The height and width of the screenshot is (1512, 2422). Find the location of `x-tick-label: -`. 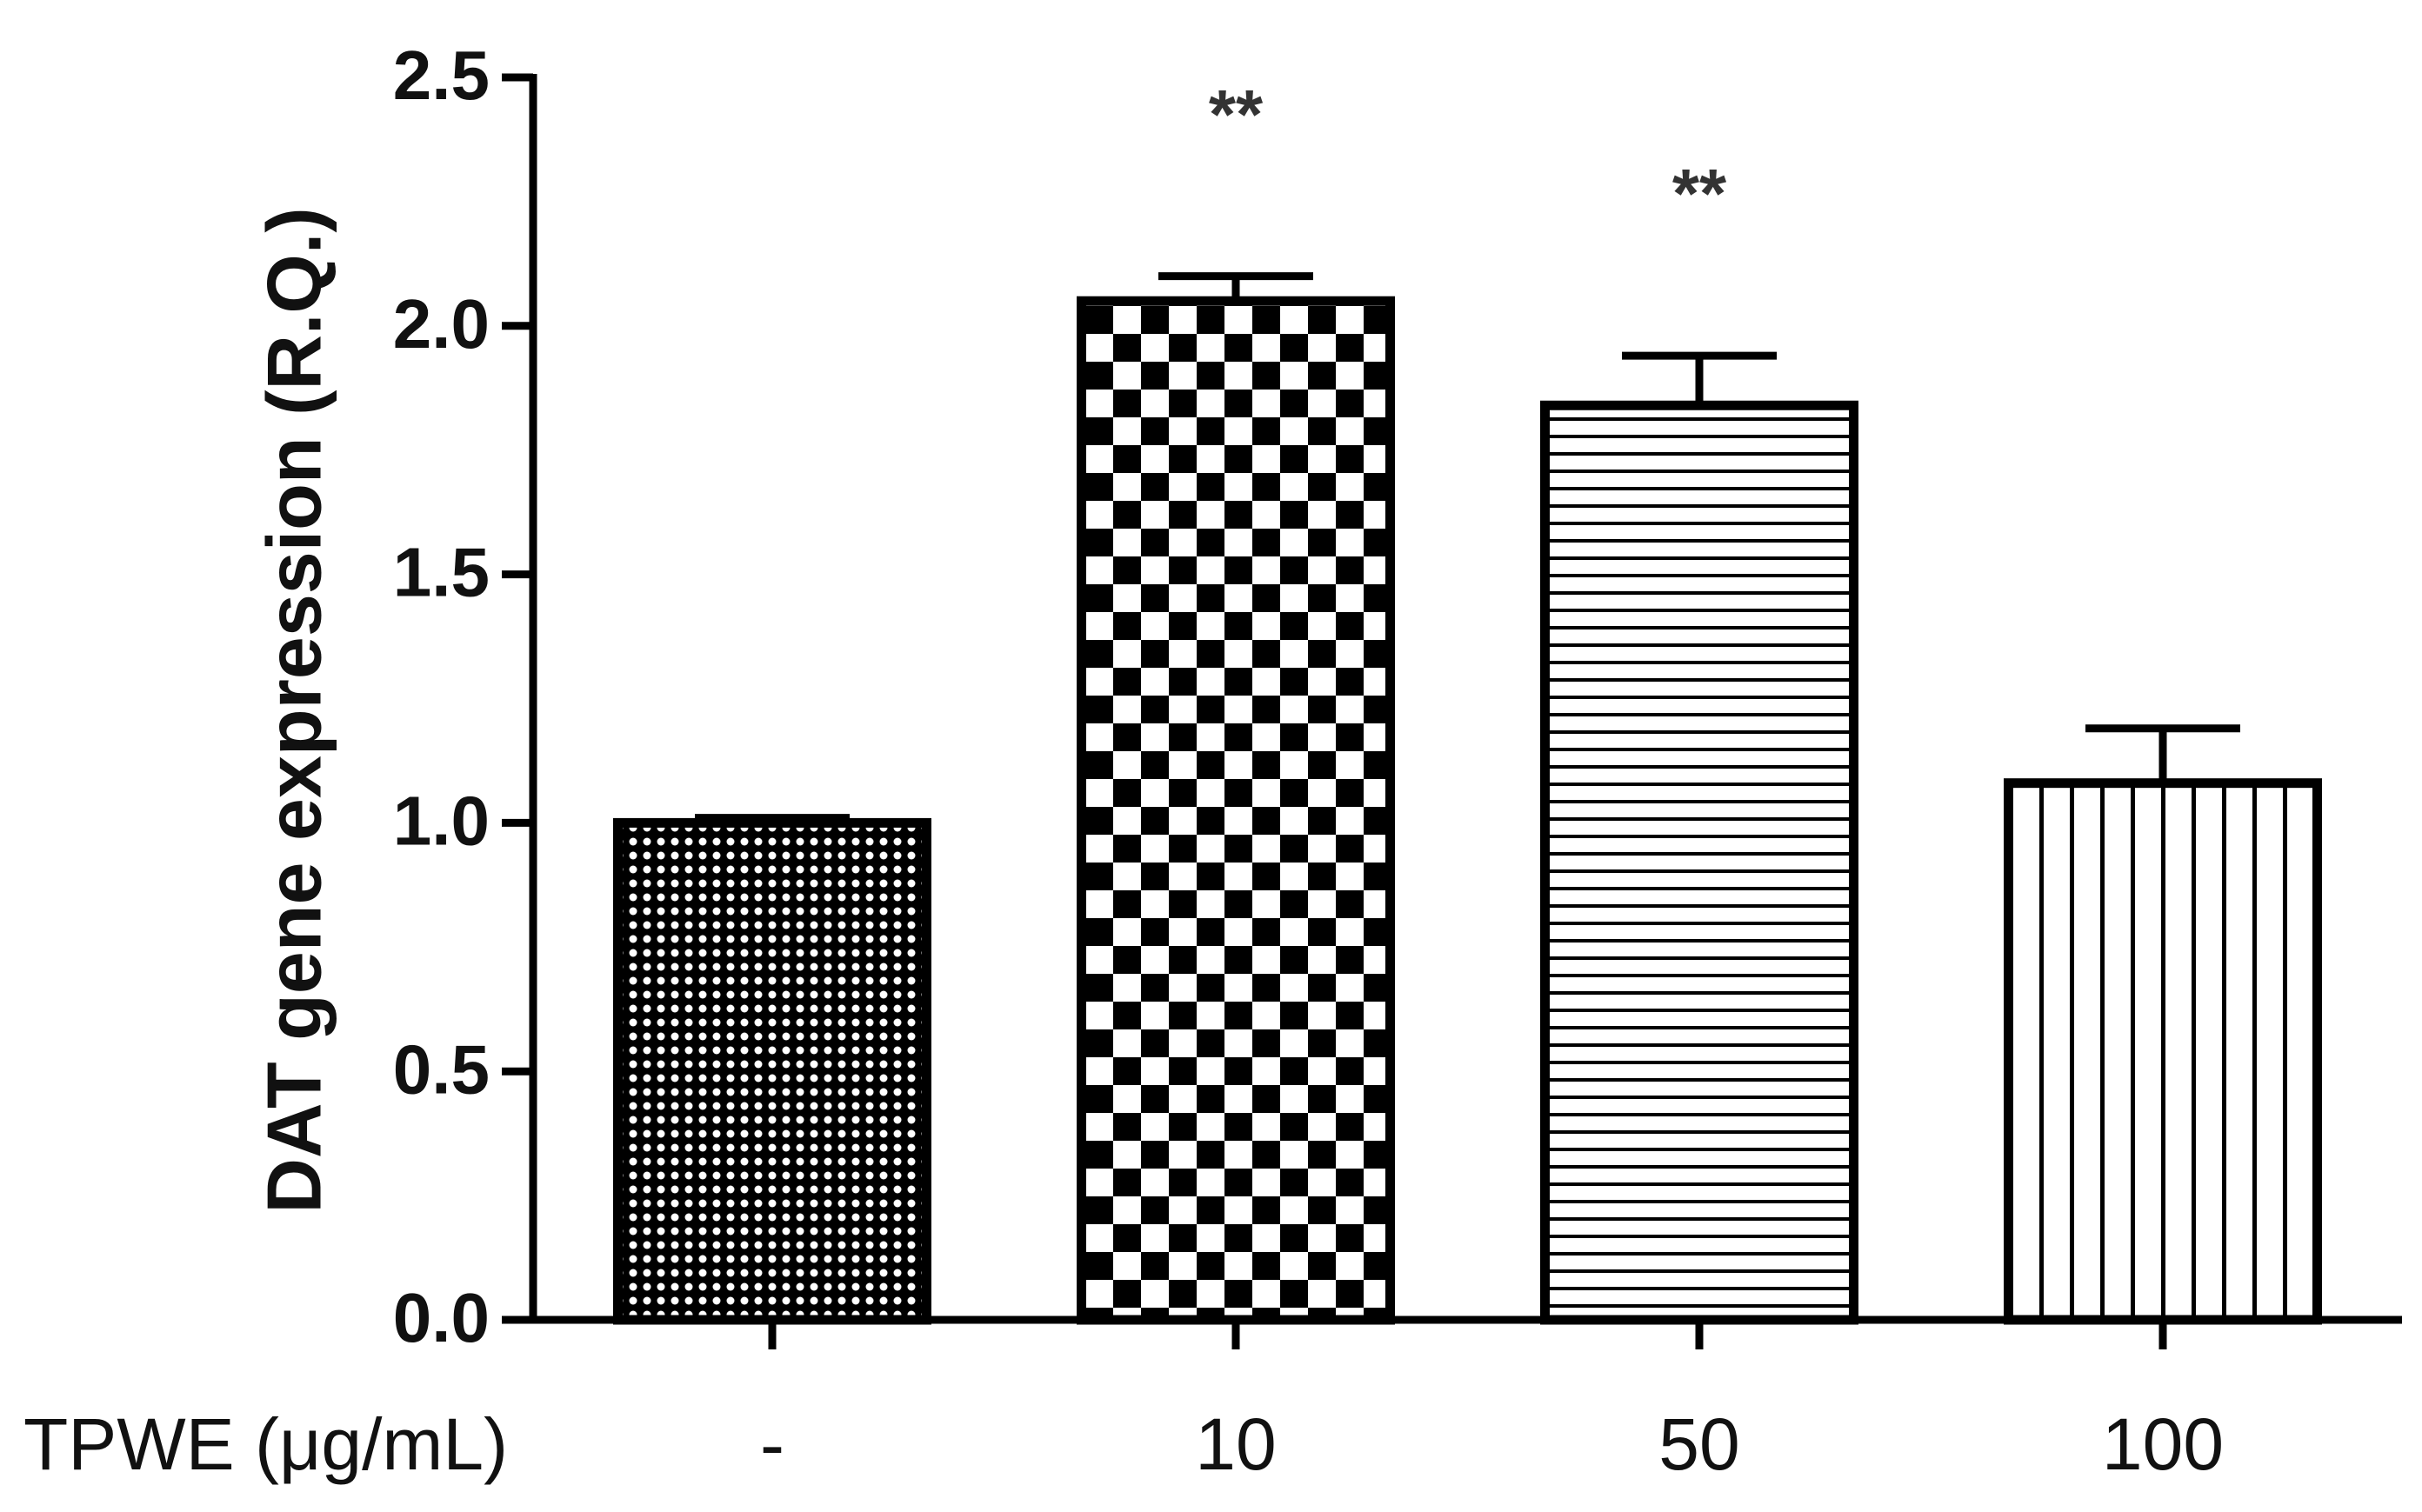

x-tick-label: - is located at coordinates (772, 1444).